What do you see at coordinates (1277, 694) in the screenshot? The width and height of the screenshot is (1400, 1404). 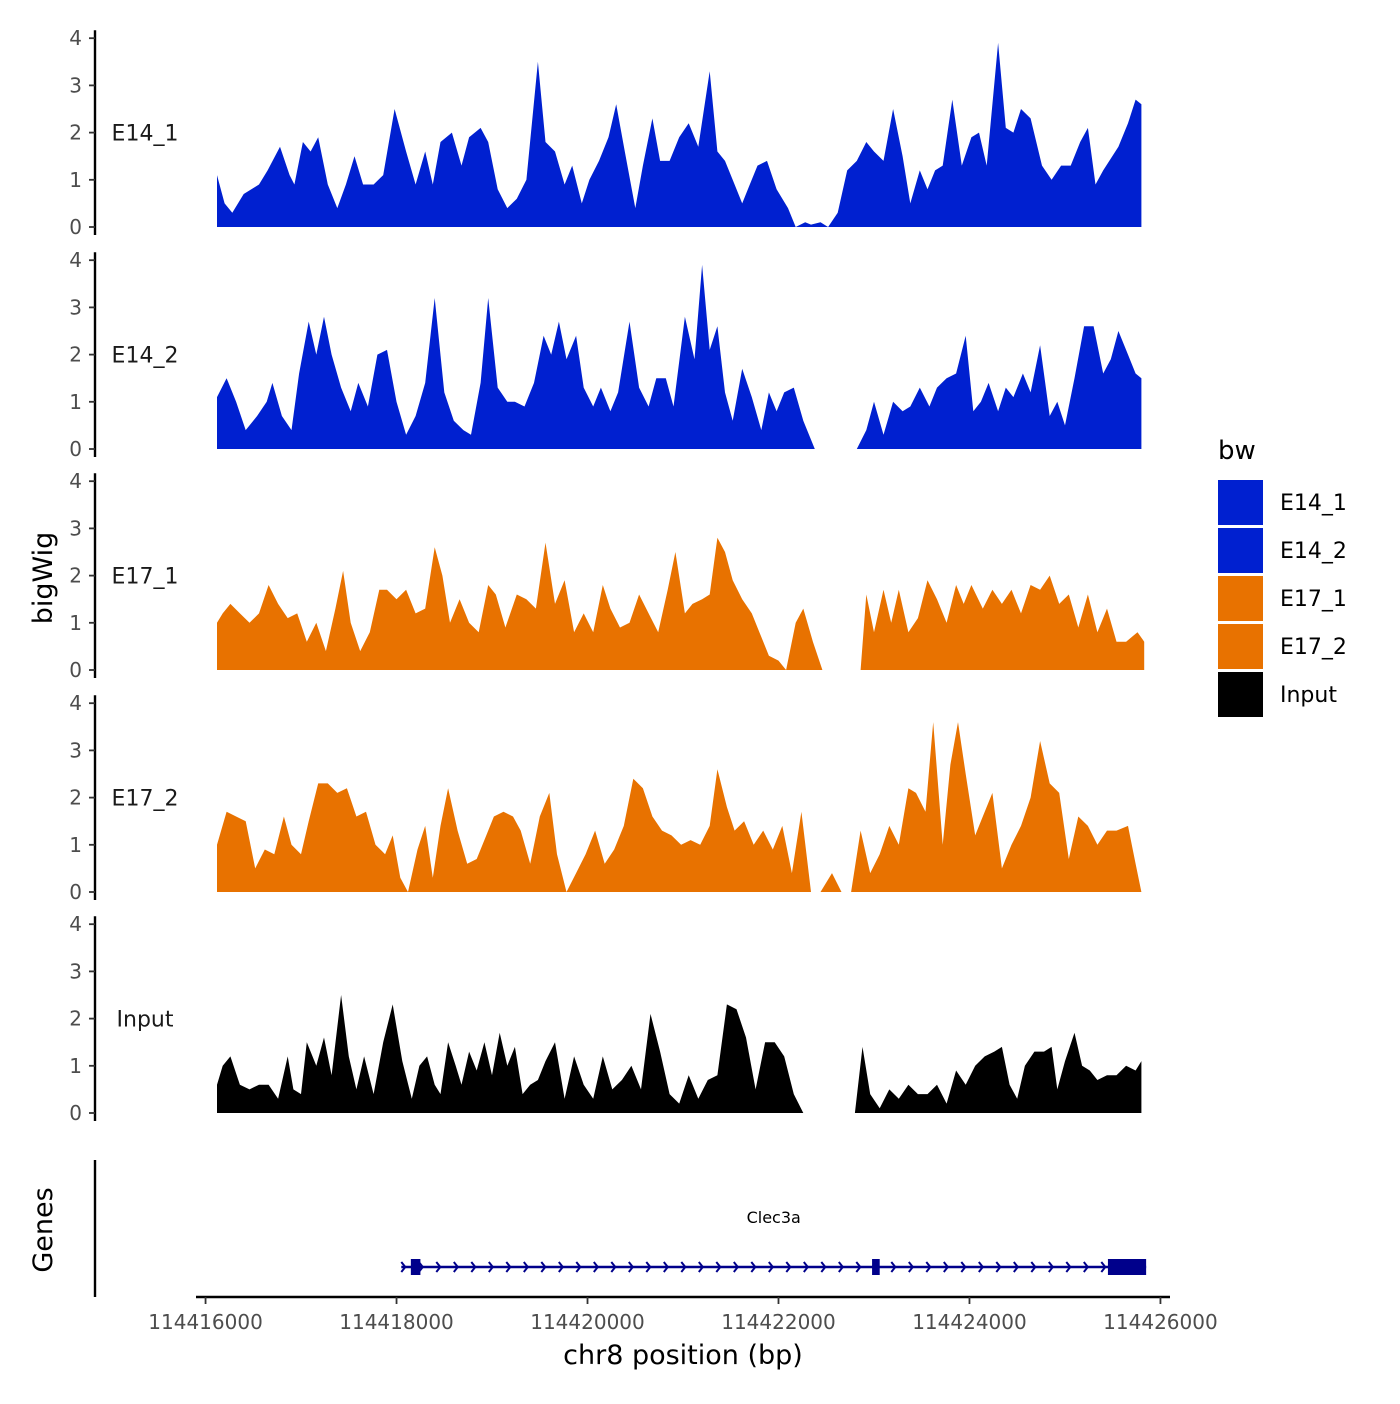 I see `legend-item-input: Input` at bounding box center [1277, 694].